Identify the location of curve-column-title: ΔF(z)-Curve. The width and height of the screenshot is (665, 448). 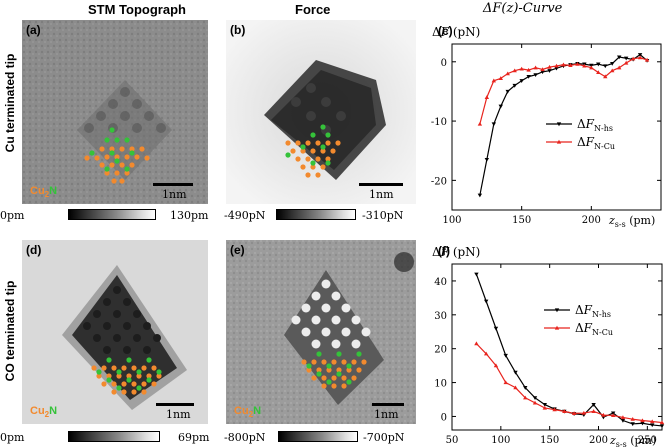
(523, 8).